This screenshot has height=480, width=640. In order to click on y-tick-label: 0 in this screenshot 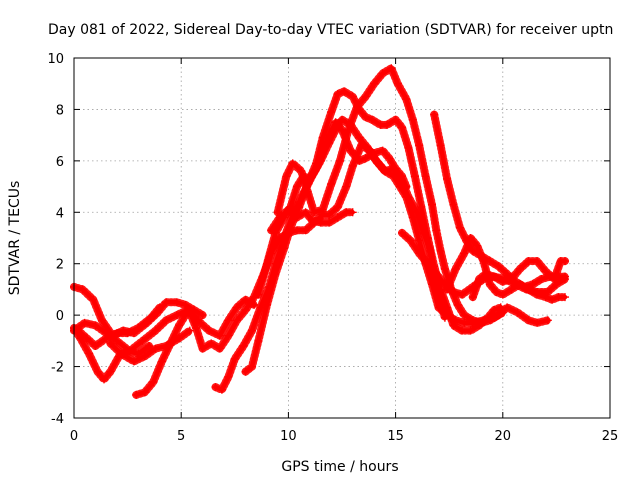, I will do `click(60, 316)`.